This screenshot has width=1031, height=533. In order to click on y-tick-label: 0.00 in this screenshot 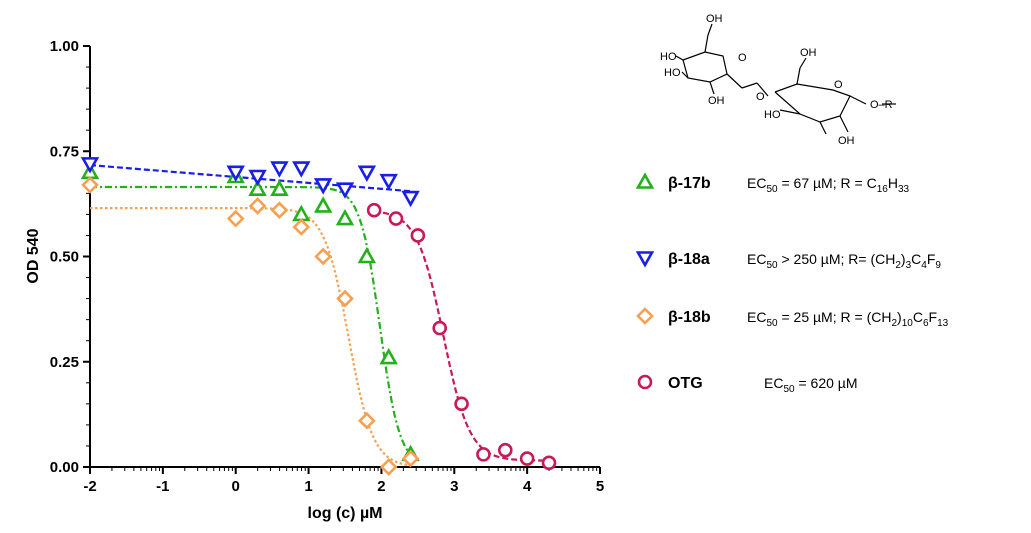, I will do `click(64, 467)`.